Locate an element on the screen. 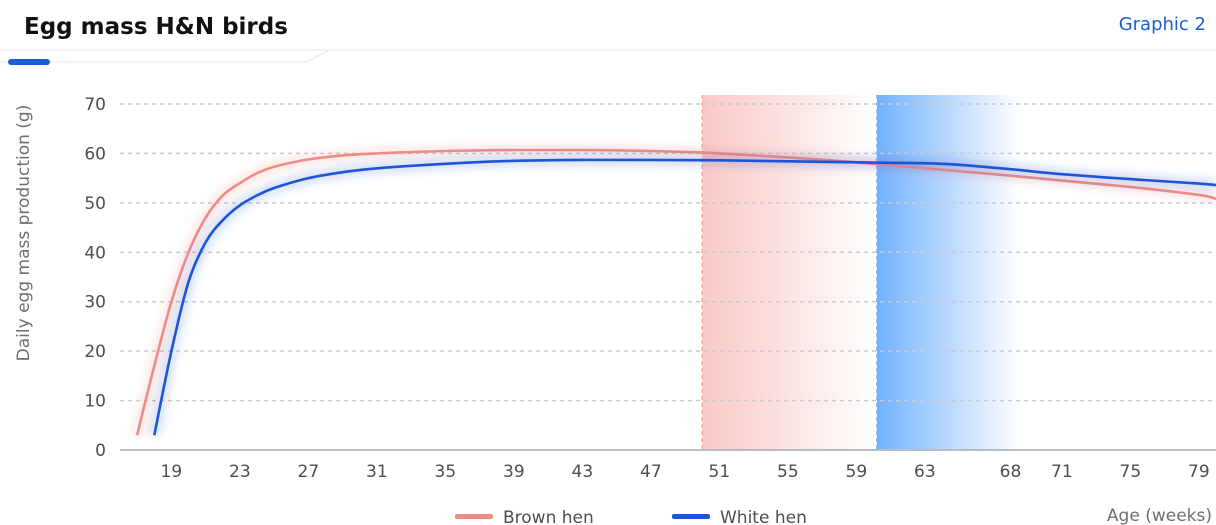 The image size is (1216, 525). legend-label-white-hen: White hen is located at coordinates (763, 516).